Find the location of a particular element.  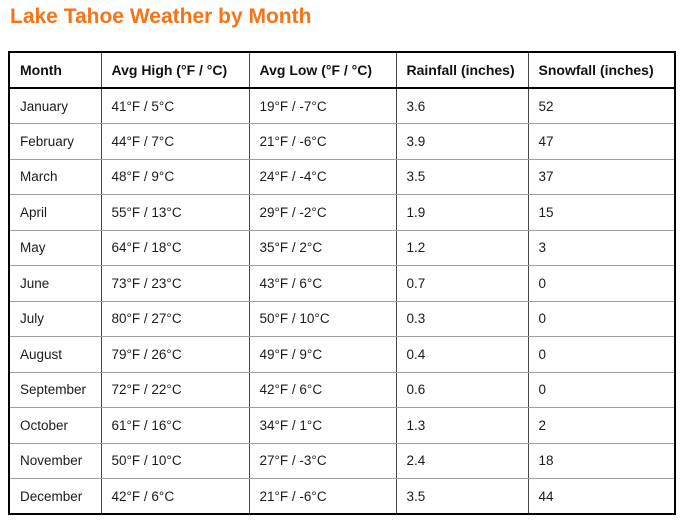

cell-month: January is located at coordinates (55, 105).